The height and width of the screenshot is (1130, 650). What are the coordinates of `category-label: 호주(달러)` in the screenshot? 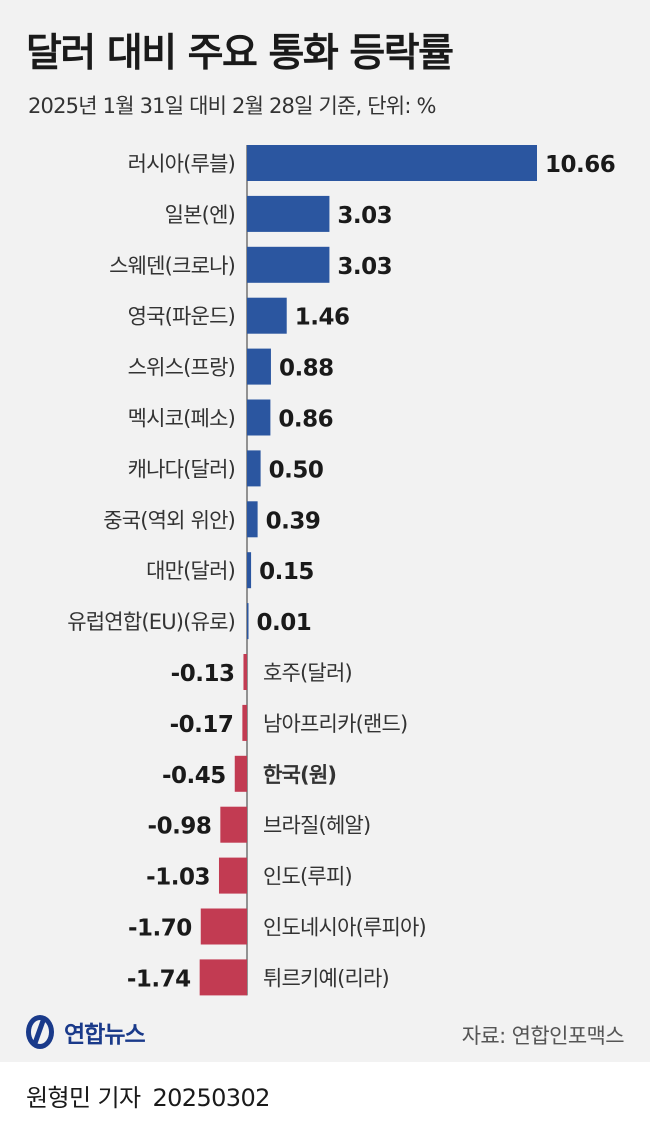 It's located at (307, 673).